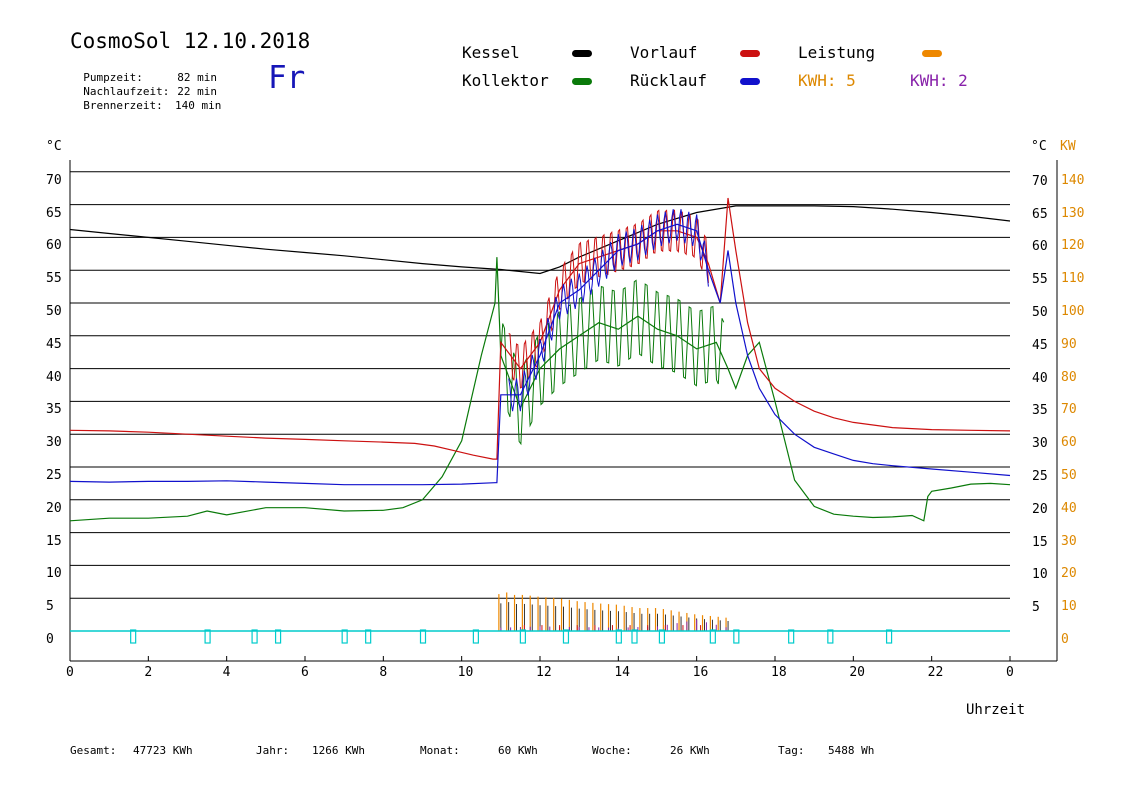 This screenshot has width=1148, height=812. Describe the element at coordinates (197, 91) in the screenshot. I see `info-value: 22 min` at that location.